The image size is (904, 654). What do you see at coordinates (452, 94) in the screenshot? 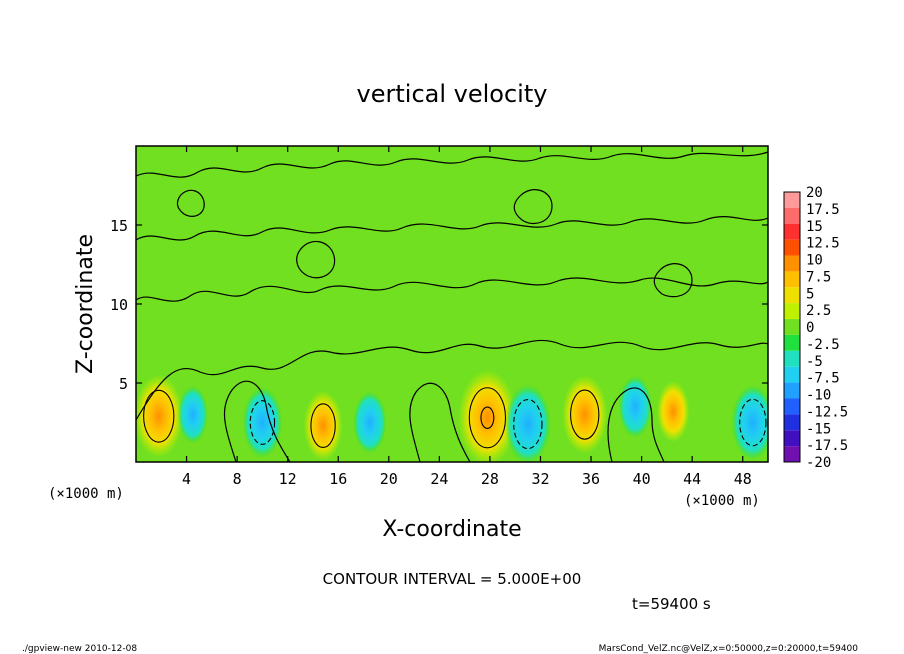
I see `chart-title: vertical velocity` at bounding box center [452, 94].